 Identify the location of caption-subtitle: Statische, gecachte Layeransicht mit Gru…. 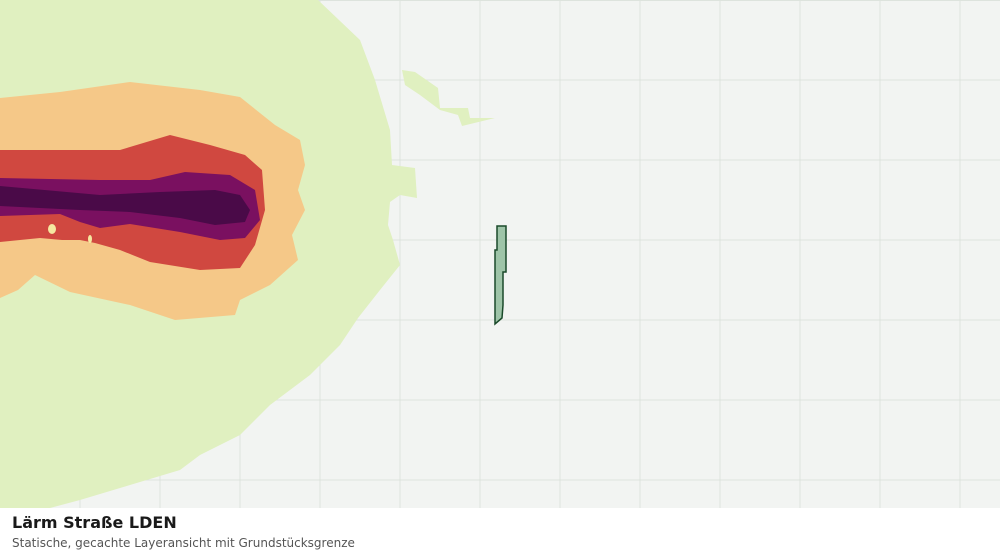
(183, 543).